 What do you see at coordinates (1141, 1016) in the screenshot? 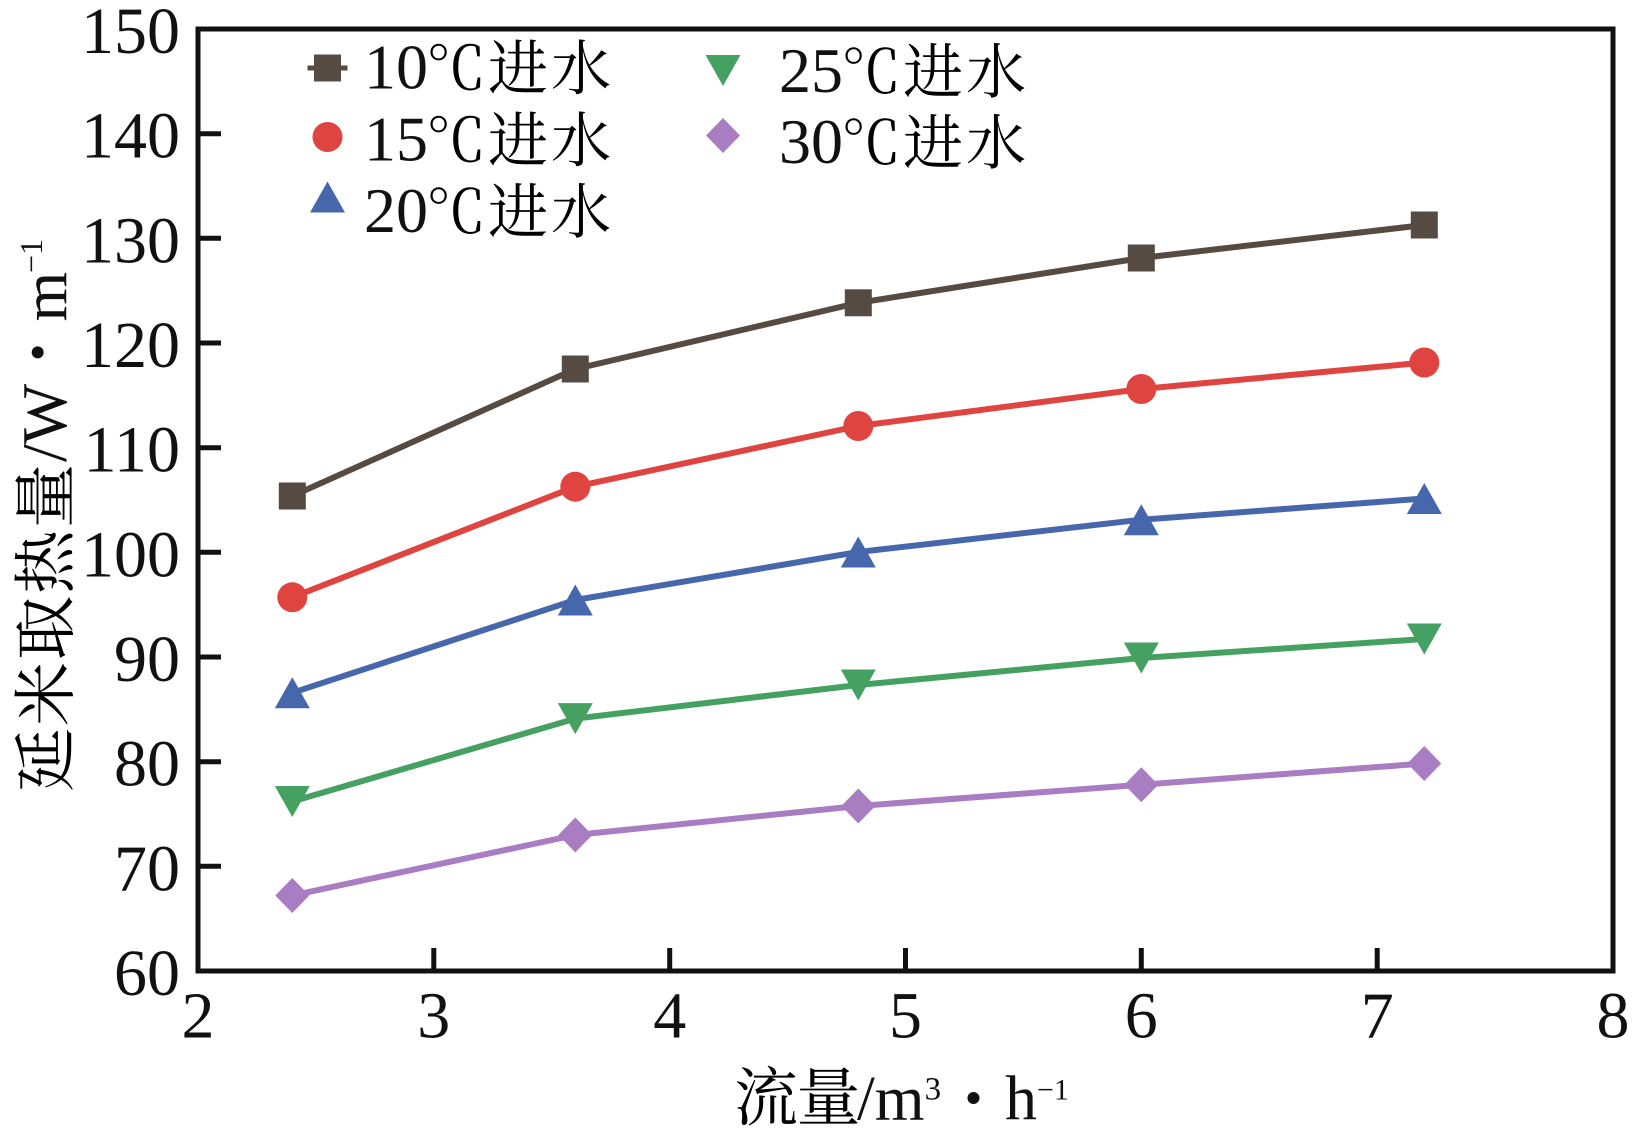
I see `svg-text: 6` at bounding box center [1141, 1016].